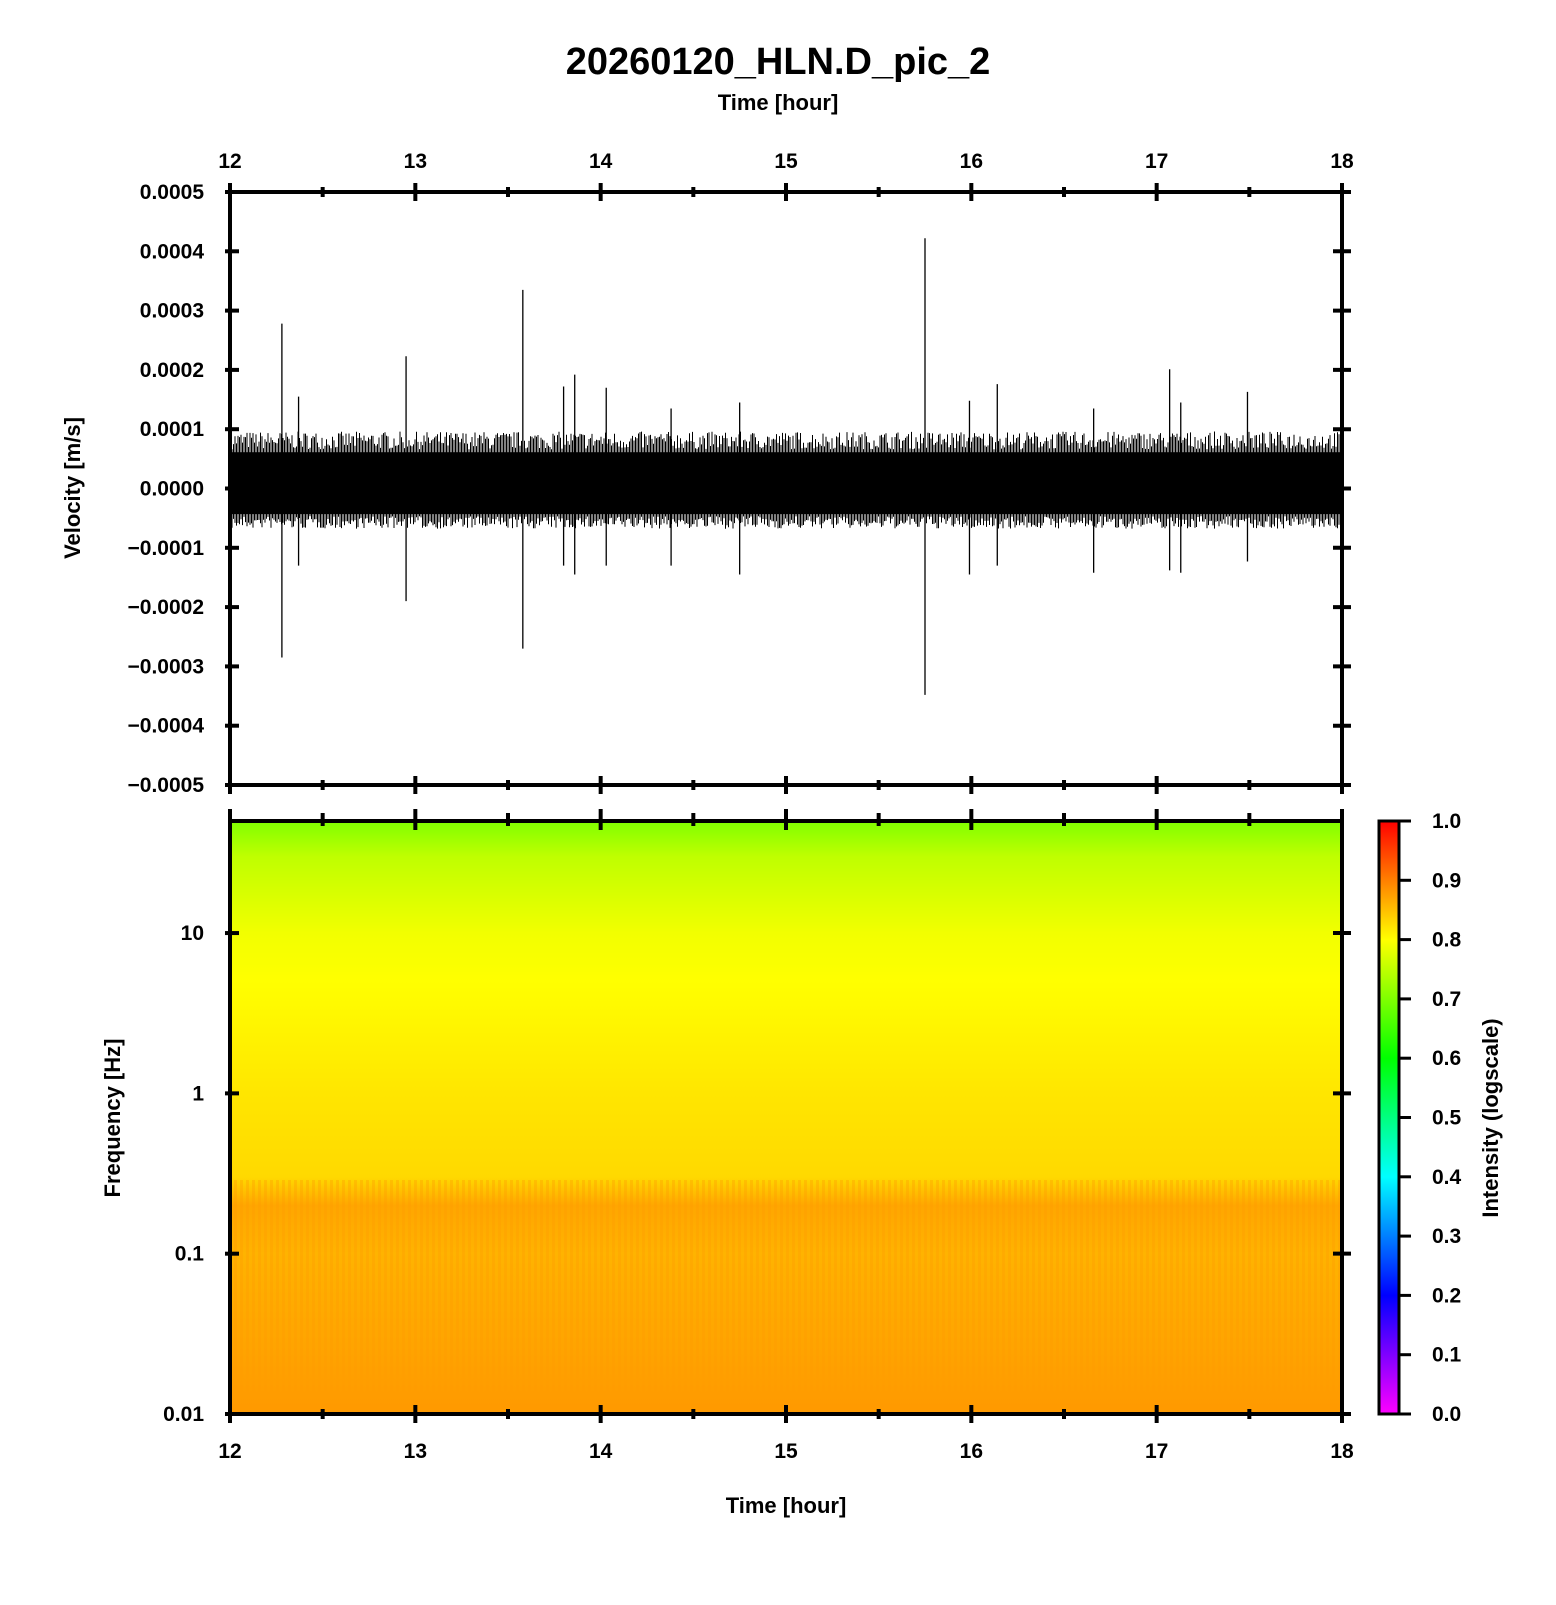  I want to click on top-x-tick-label: 15, so click(786, 161).